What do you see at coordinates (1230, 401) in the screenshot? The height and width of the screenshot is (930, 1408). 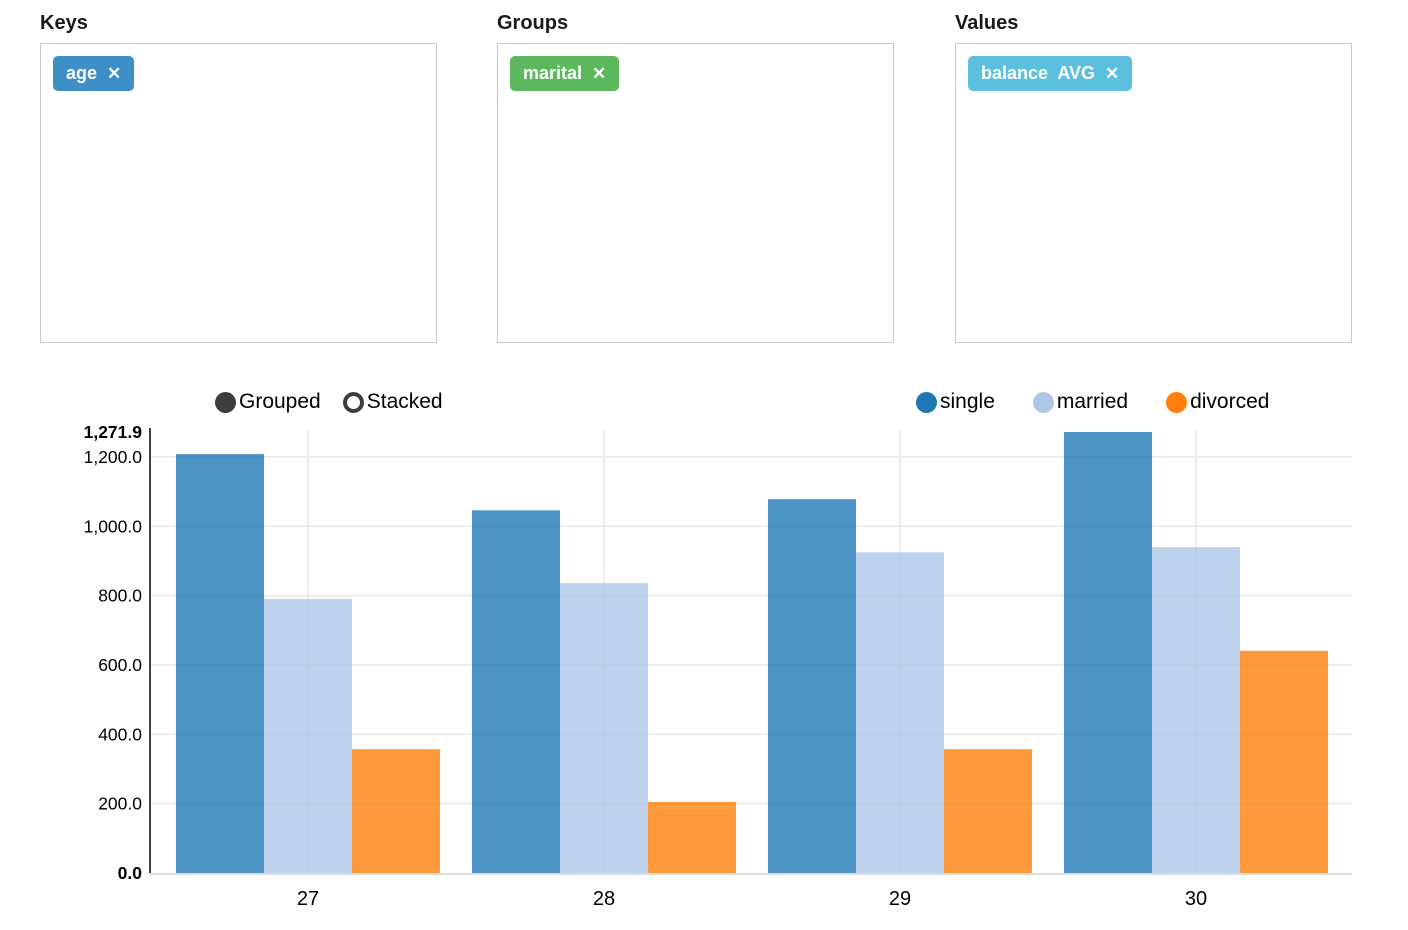 I see `legend-label: divorced` at bounding box center [1230, 401].